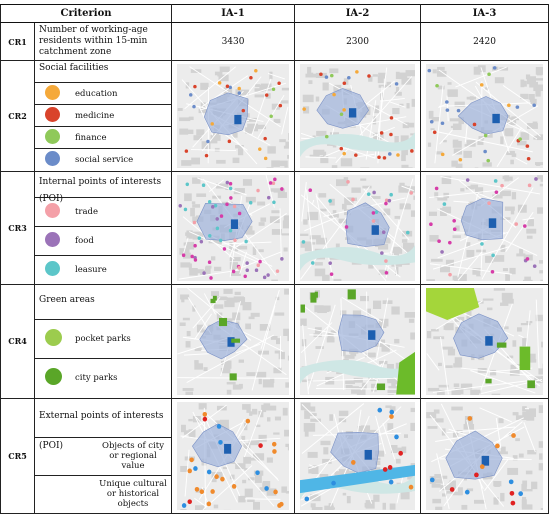 The image size is (550, 514). I want to click on cr1-value-ia1: 3430, so click(233, 42).